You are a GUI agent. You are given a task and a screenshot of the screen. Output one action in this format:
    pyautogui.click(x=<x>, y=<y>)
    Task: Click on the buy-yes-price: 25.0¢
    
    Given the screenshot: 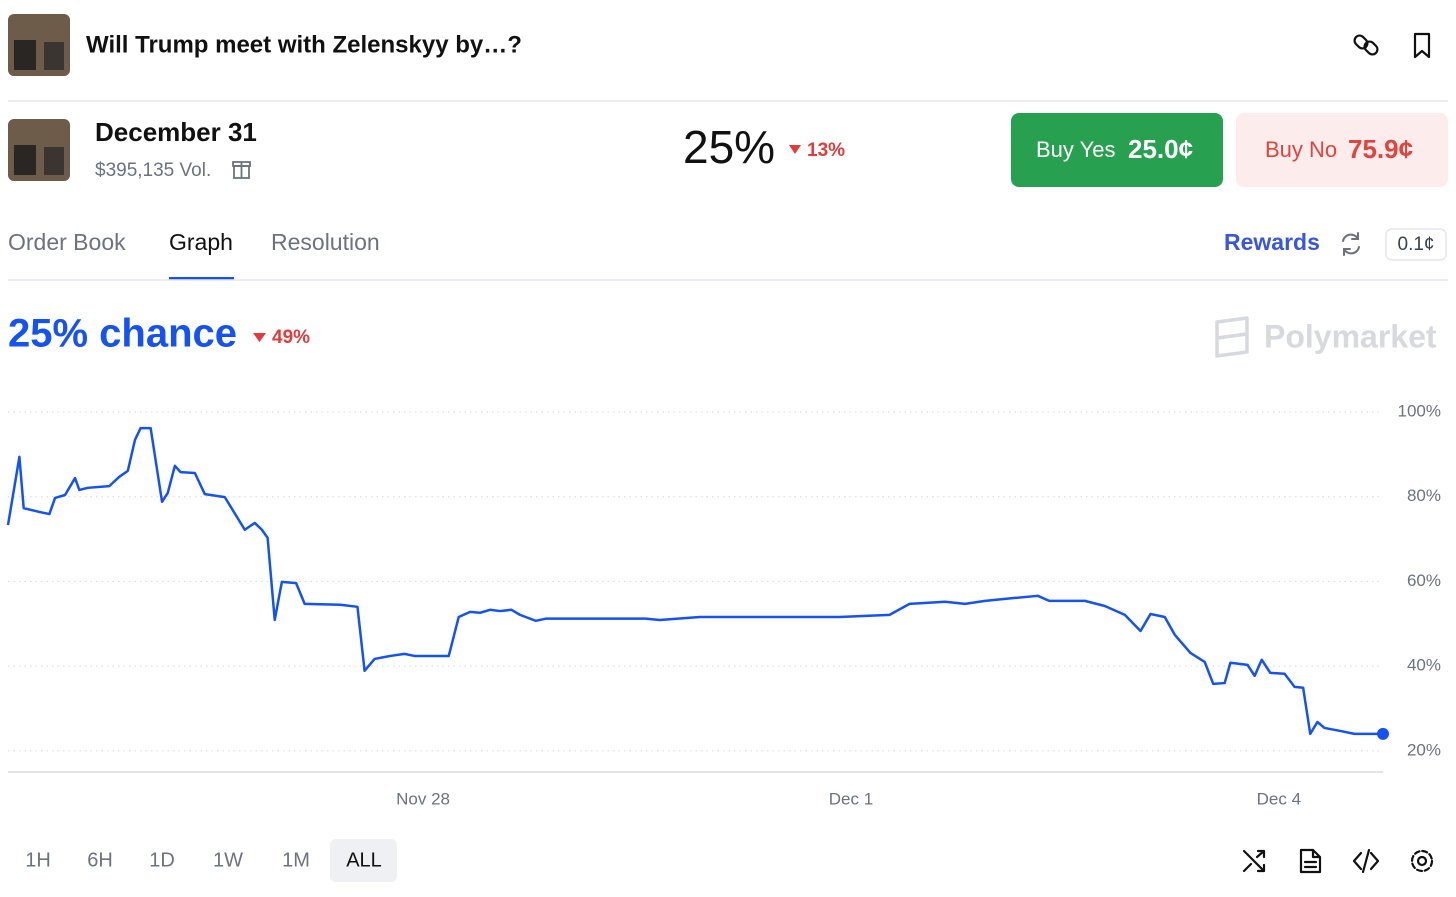 What is the action you would take?
    pyautogui.click(x=1160, y=149)
    